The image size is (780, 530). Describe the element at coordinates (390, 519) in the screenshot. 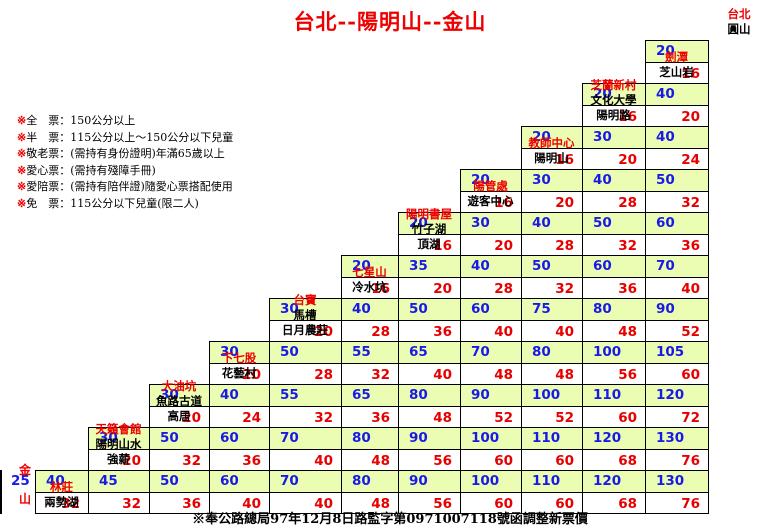

I see `footer-note: ※奉公路總局97年12月8日路監字第0971007118號函調整新票價` at that location.